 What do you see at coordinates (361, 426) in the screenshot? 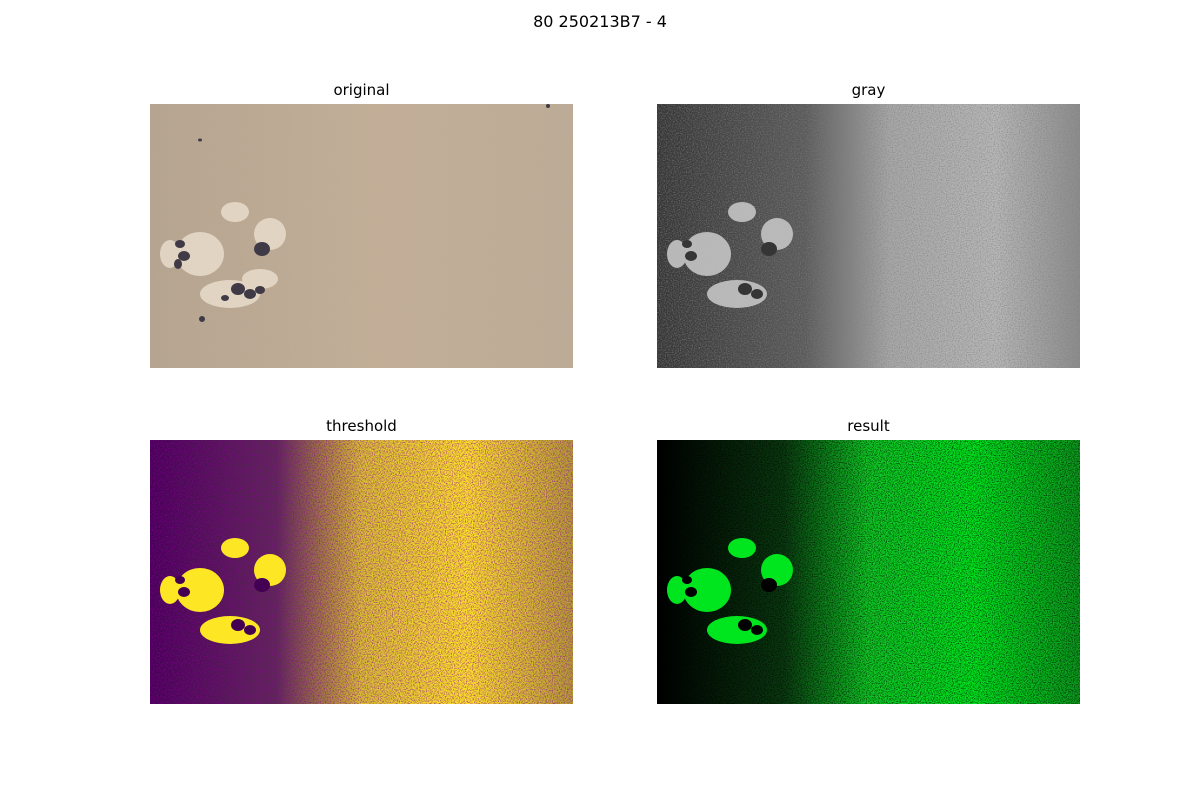
I see `panel-title-threshold: threshold` at bounding box center [361, 426].